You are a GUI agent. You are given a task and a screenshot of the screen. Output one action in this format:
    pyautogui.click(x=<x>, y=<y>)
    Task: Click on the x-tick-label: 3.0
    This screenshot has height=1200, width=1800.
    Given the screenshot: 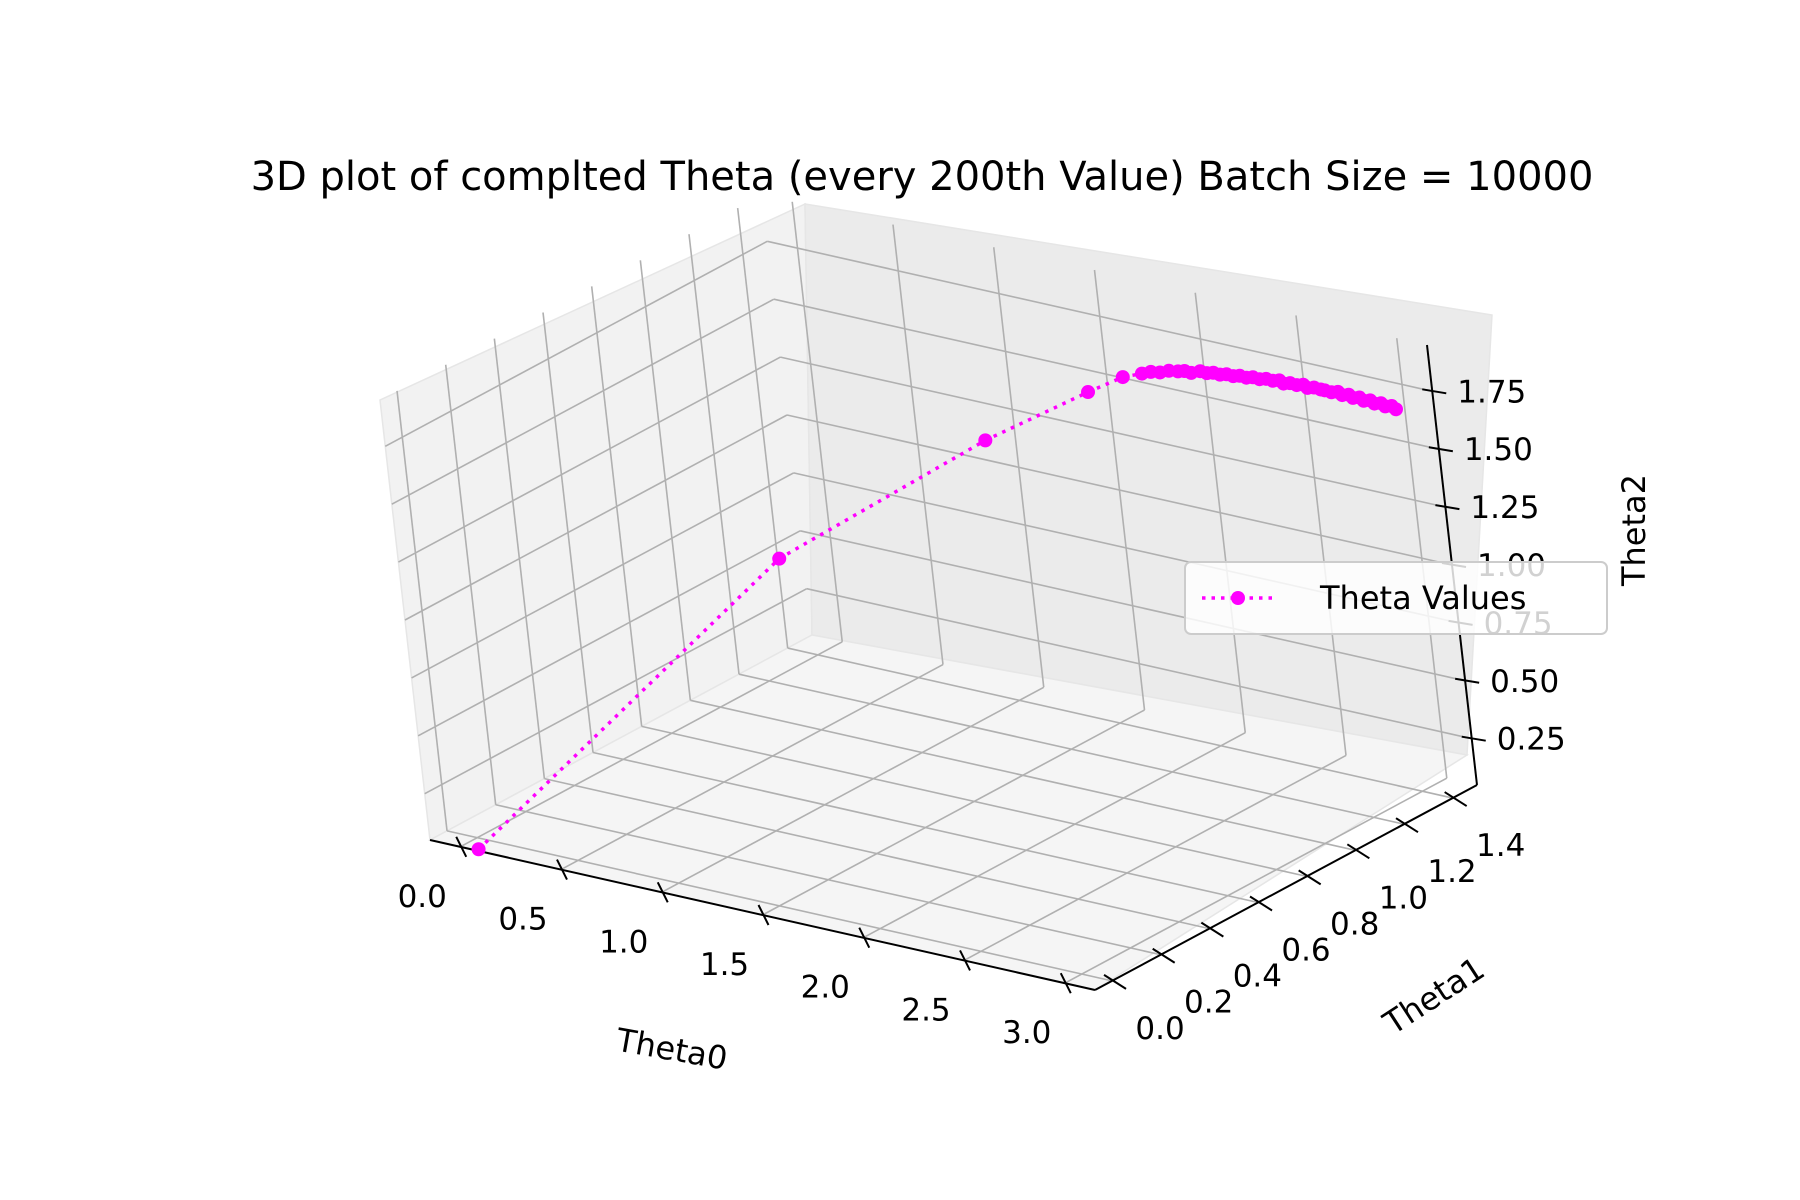 What is the action you would take?
    pyautogui.click(x=1026, y=1033)
    